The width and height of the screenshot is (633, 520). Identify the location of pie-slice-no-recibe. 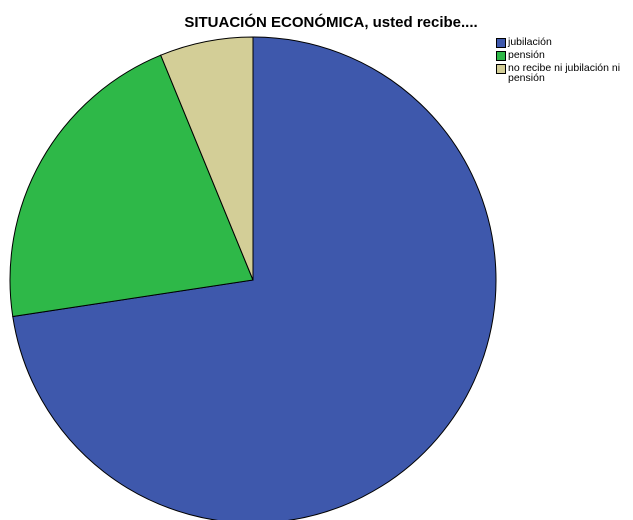
(207, 158).